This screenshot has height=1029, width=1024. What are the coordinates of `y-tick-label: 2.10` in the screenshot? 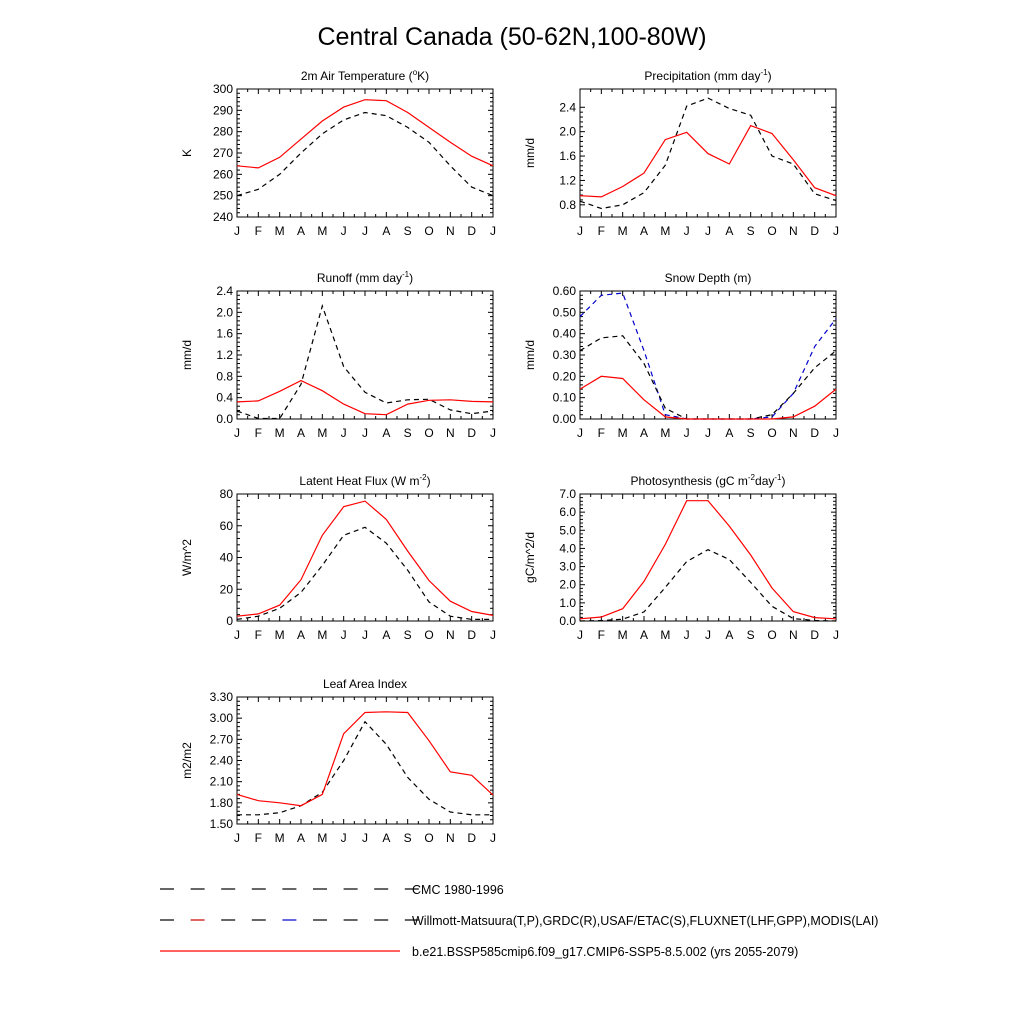 It's located at (222, 782).